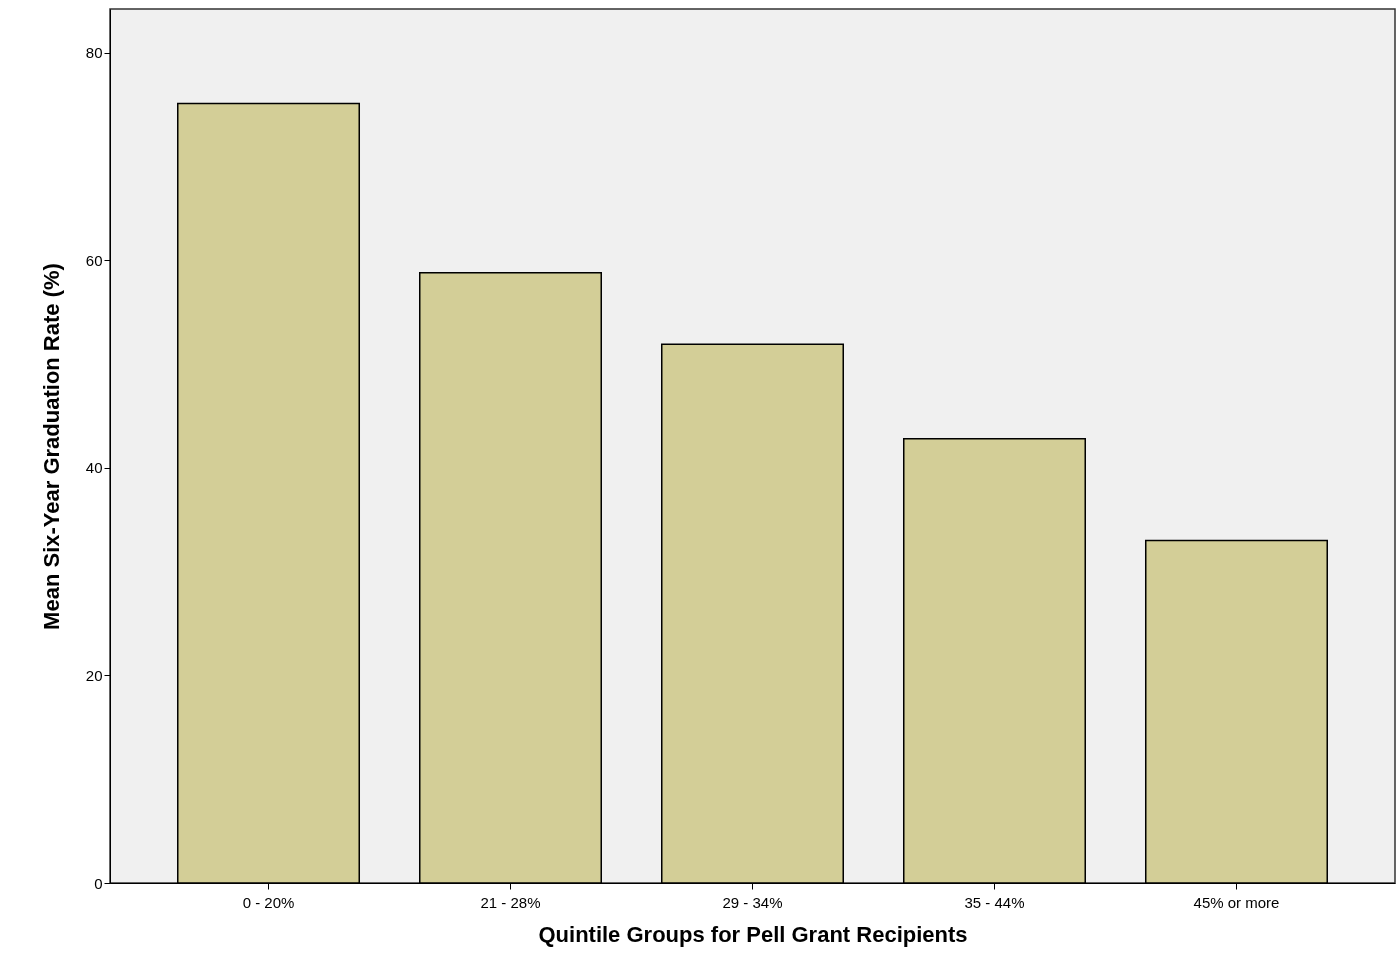  Describe the element at coordinates (268, 902) in the screenshot. I see `x-tick-label: 0 - 20%` at that location.